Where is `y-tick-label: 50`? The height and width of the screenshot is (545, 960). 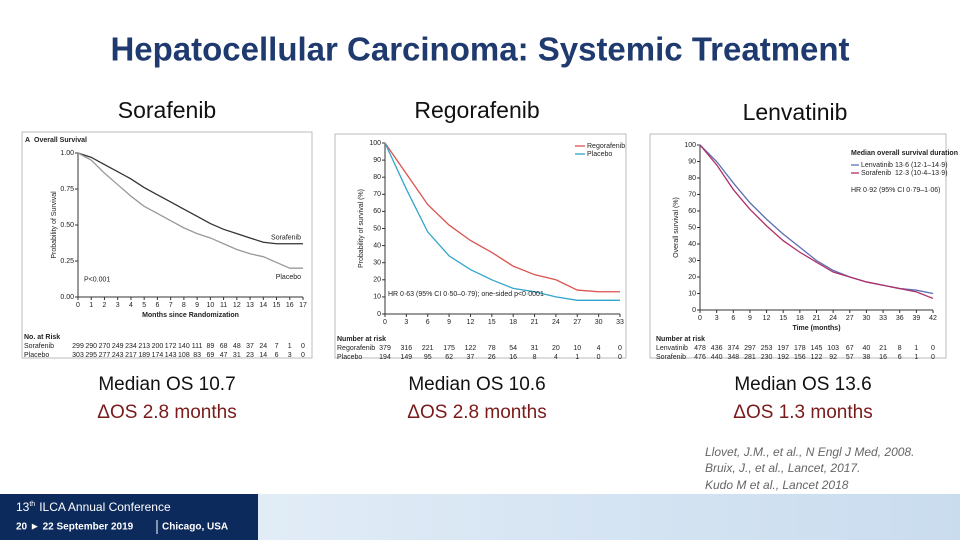
y-tick-label: 50 is located at coordinates (377, 228).